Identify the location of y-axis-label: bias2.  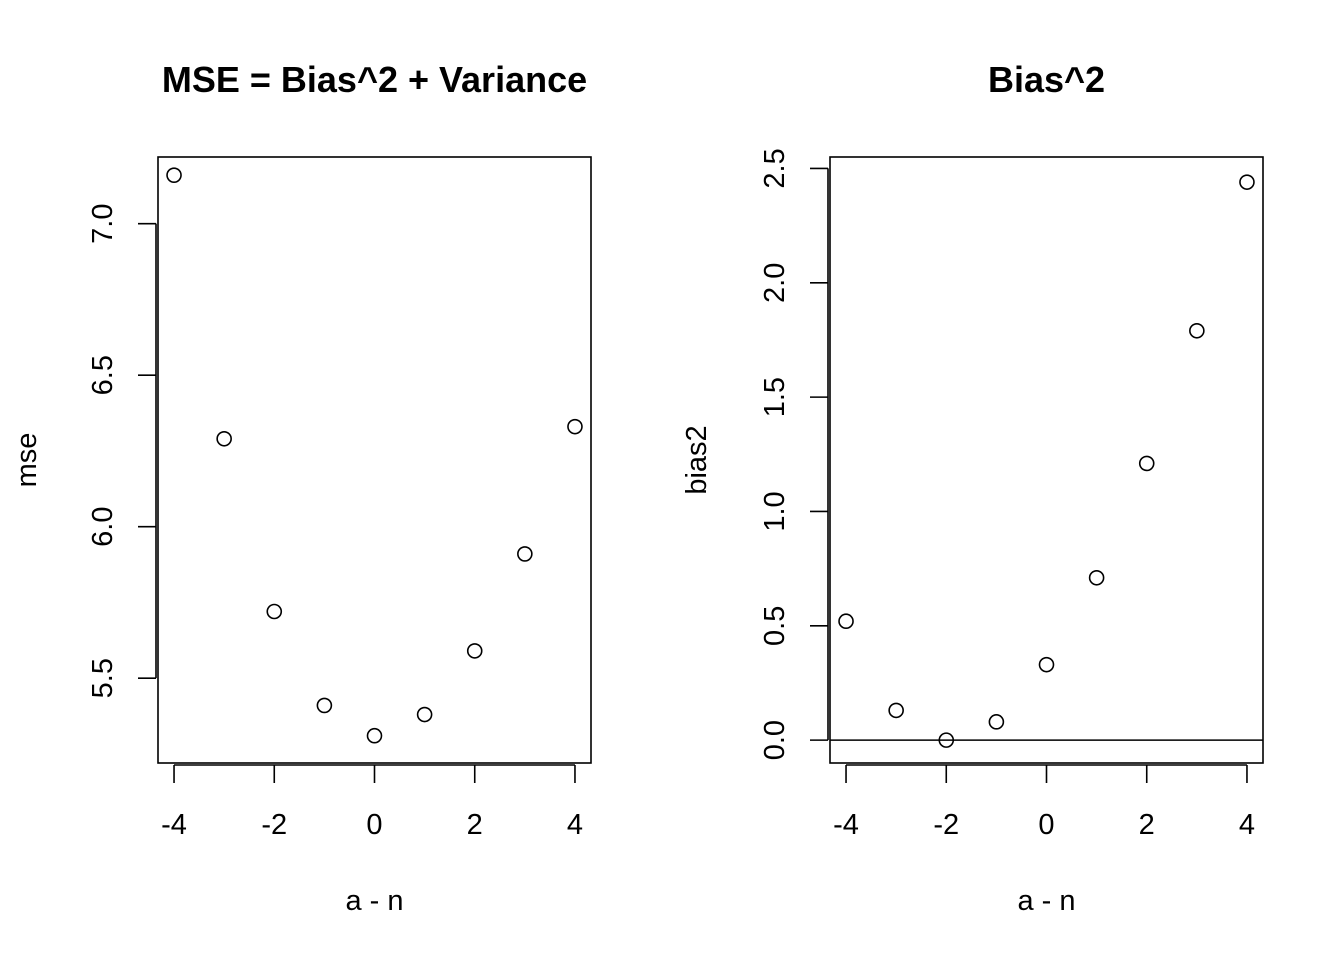
(697, 459).